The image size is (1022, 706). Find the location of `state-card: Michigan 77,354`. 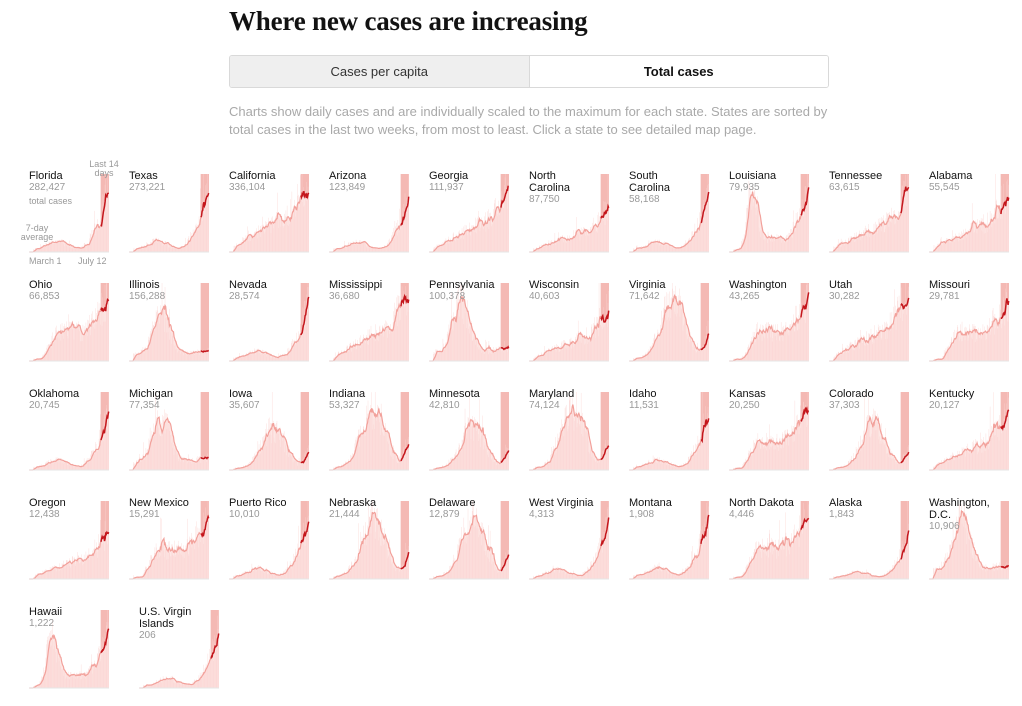

state-card: Michigan 77,354 is located at coordinates (171, 438).